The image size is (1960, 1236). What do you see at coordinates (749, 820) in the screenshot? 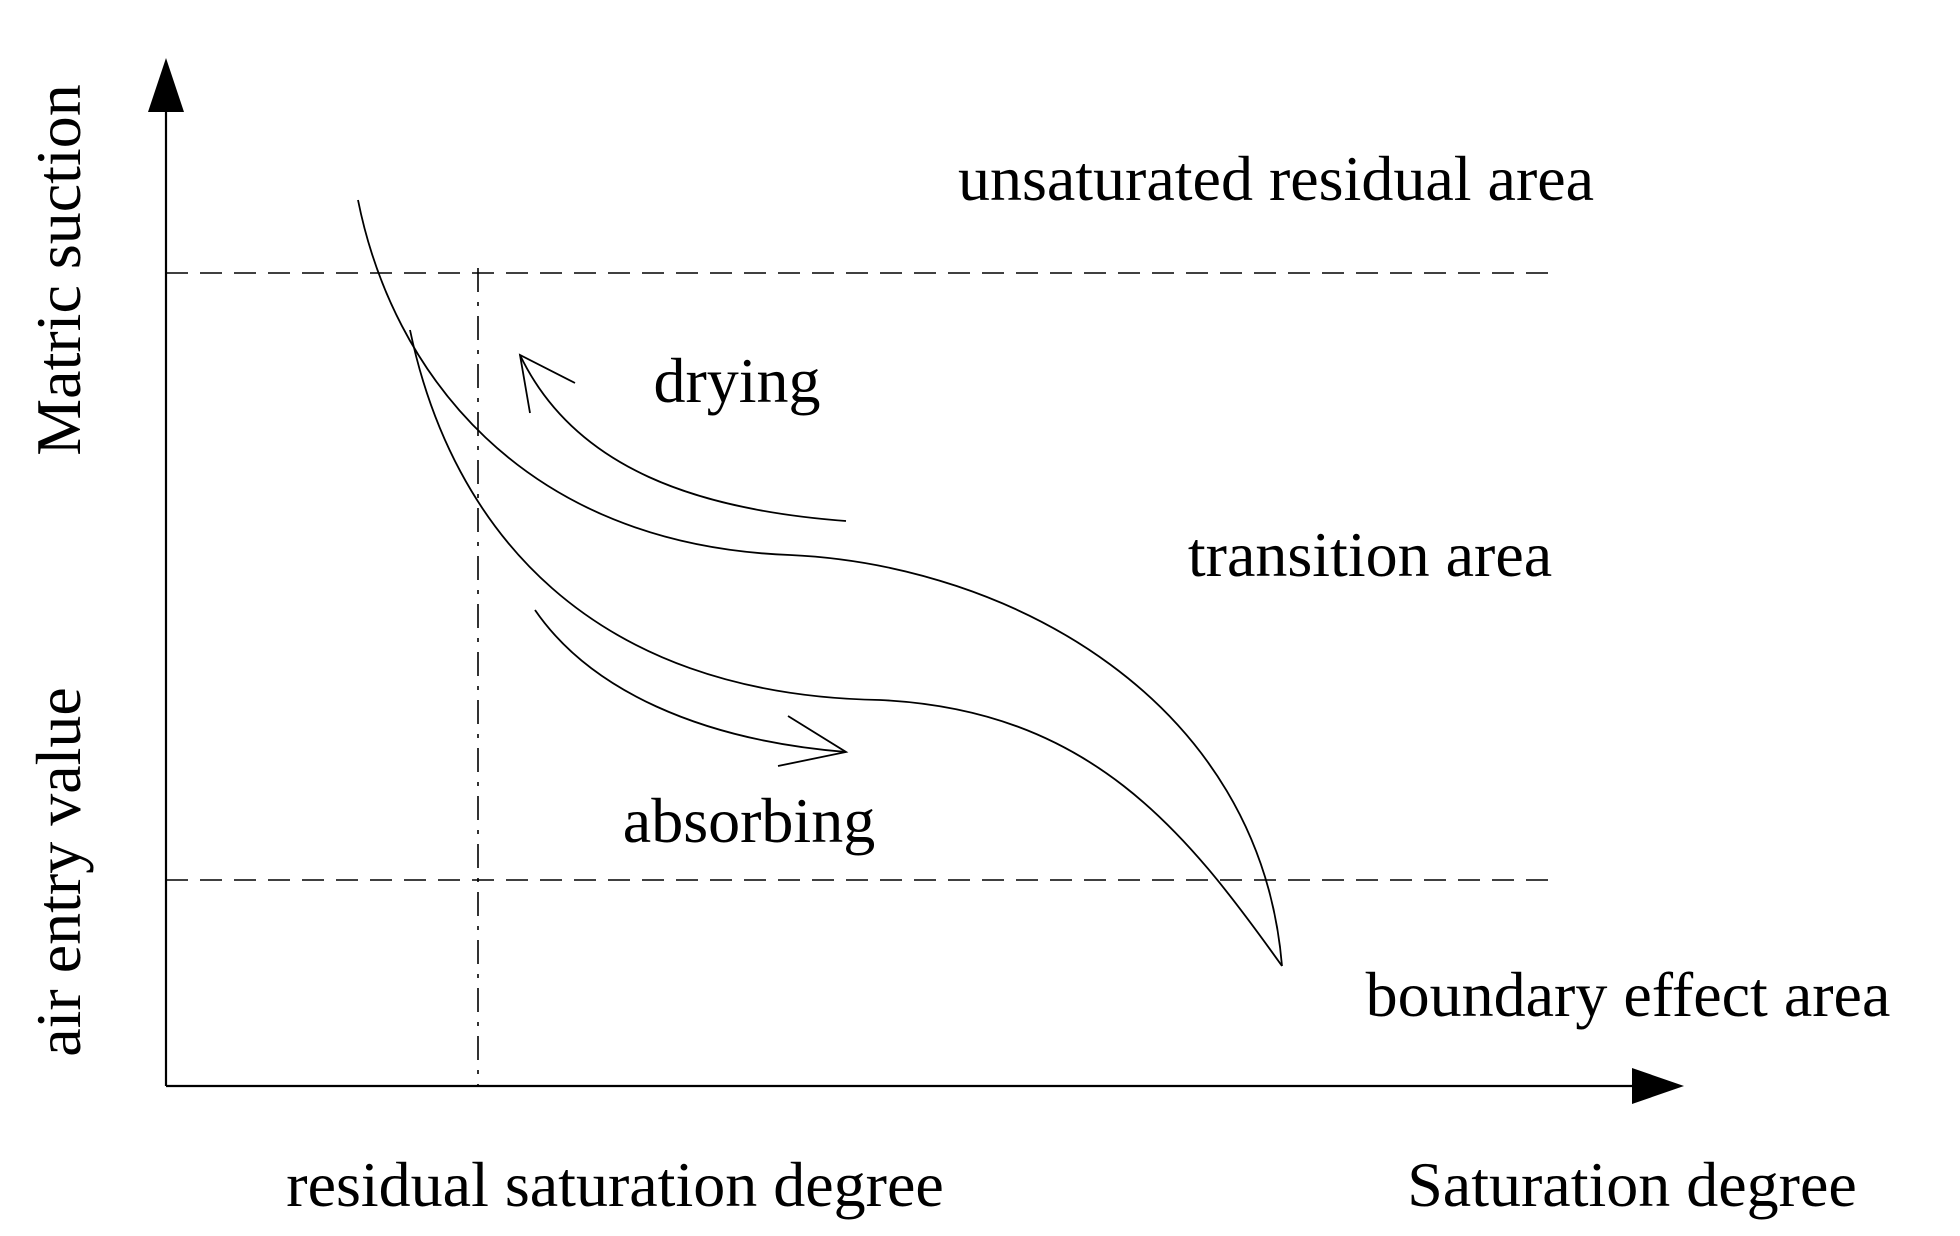
I see `absorbing-label: absorbing` at bounding box center [749, 820].